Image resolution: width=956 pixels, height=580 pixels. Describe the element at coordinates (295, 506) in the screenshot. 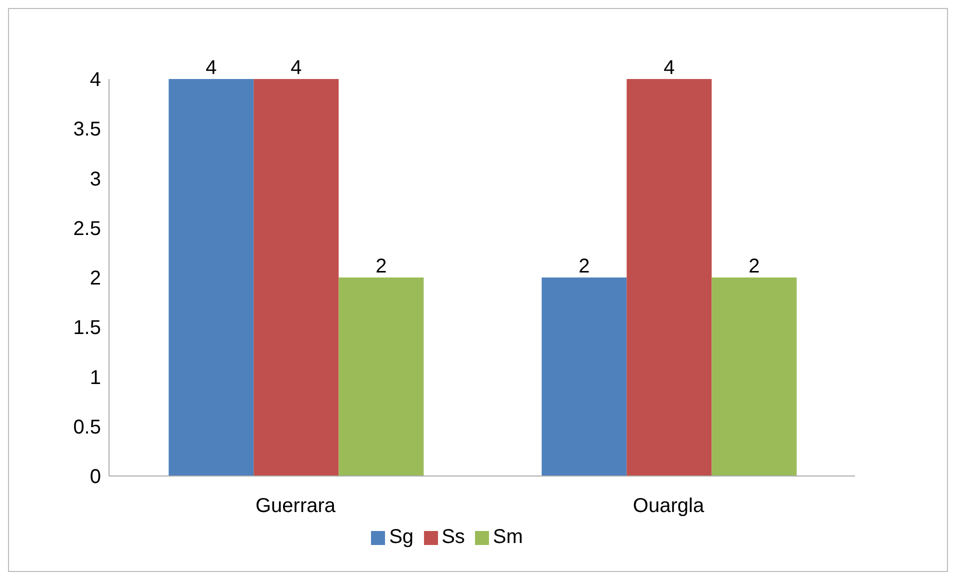

I see `x-tick-label: Guerrara` at that location.